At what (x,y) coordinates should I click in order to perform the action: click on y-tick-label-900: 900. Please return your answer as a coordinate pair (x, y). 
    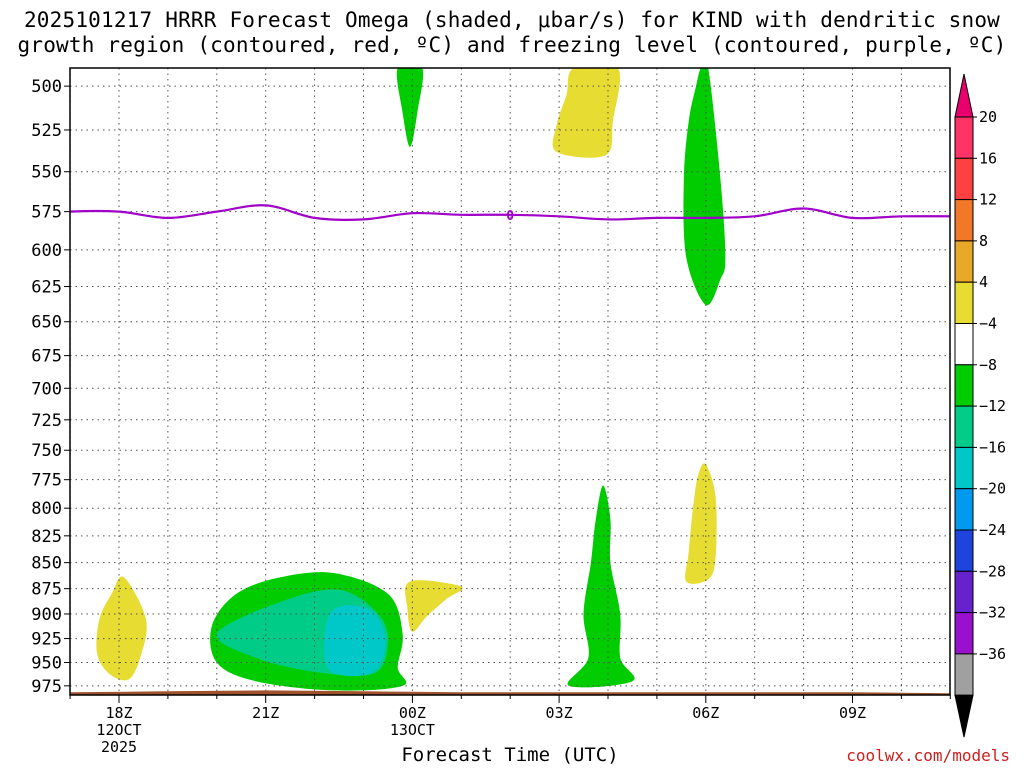
    Looking at the image, I should click on (46, 615).